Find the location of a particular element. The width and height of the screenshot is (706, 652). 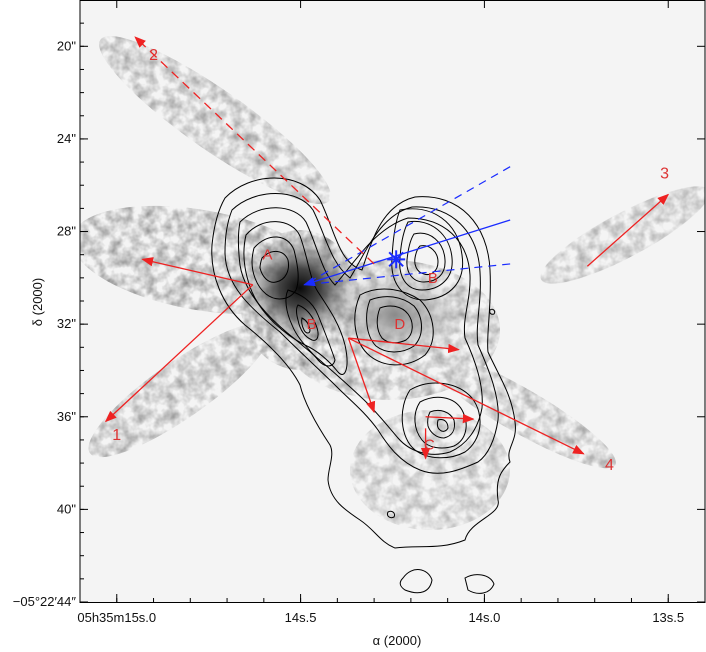

arrow-label-4: 4 is located at coordinates (609, 465).